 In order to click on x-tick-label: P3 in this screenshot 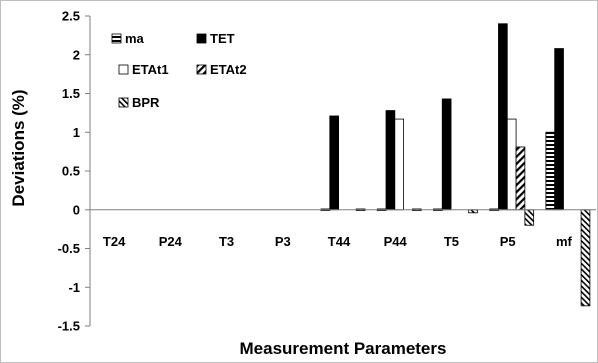, I will do `click(283, 241)`.